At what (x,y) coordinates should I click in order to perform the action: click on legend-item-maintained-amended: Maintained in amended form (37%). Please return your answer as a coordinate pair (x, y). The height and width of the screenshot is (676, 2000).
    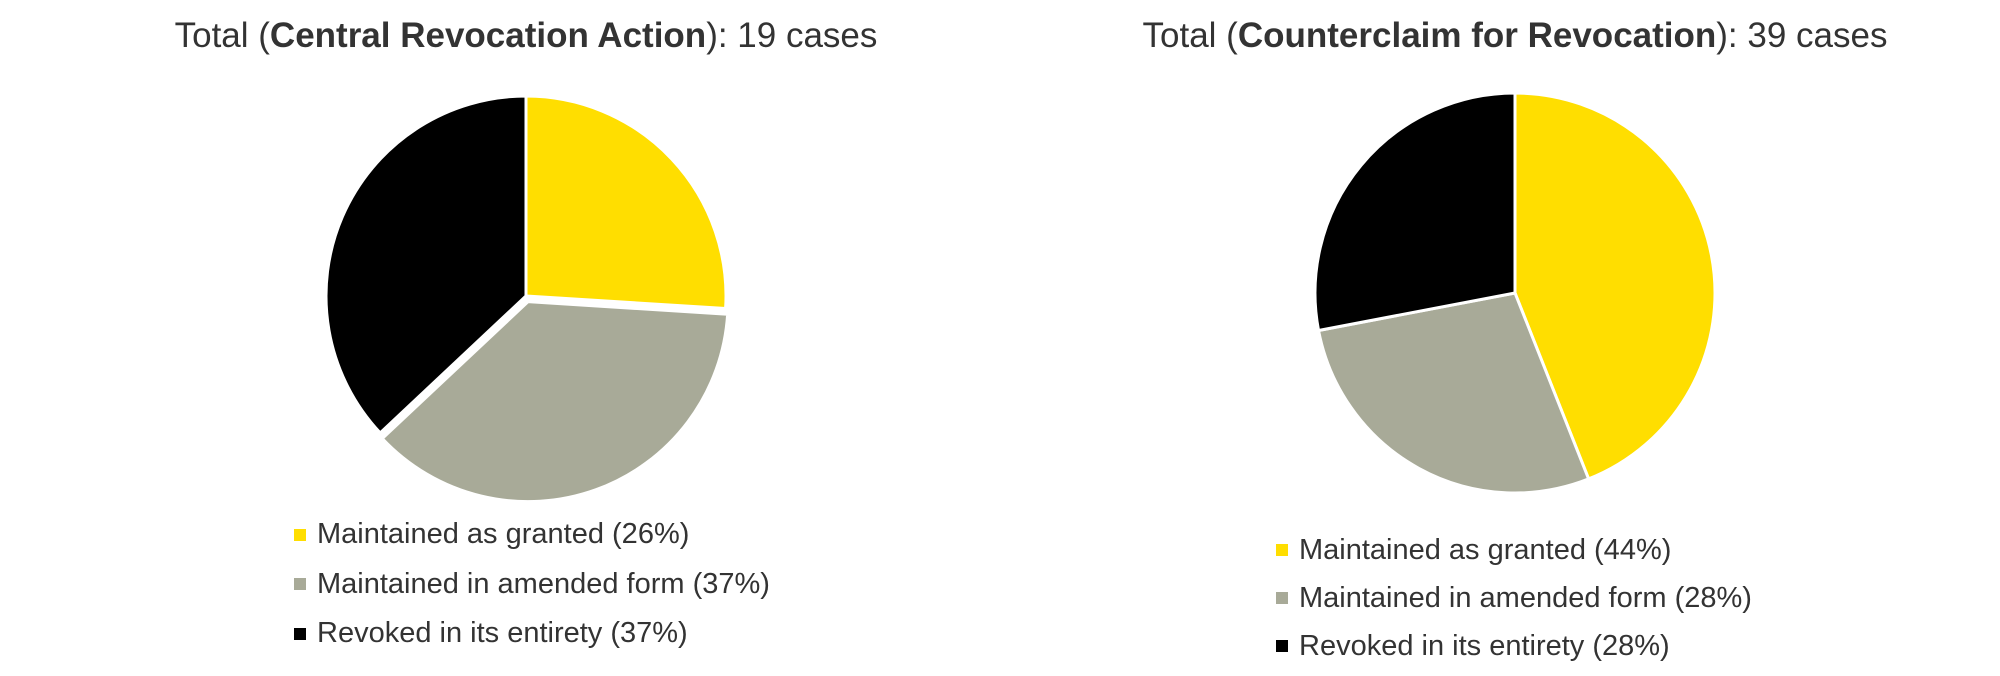
    Looking at the image, I should click on (532, 585).